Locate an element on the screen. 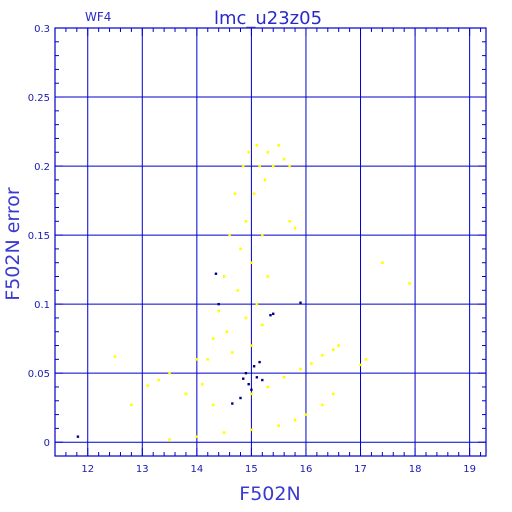  chart-title: lmc_u23z05 is located at coordinates (268, 18).